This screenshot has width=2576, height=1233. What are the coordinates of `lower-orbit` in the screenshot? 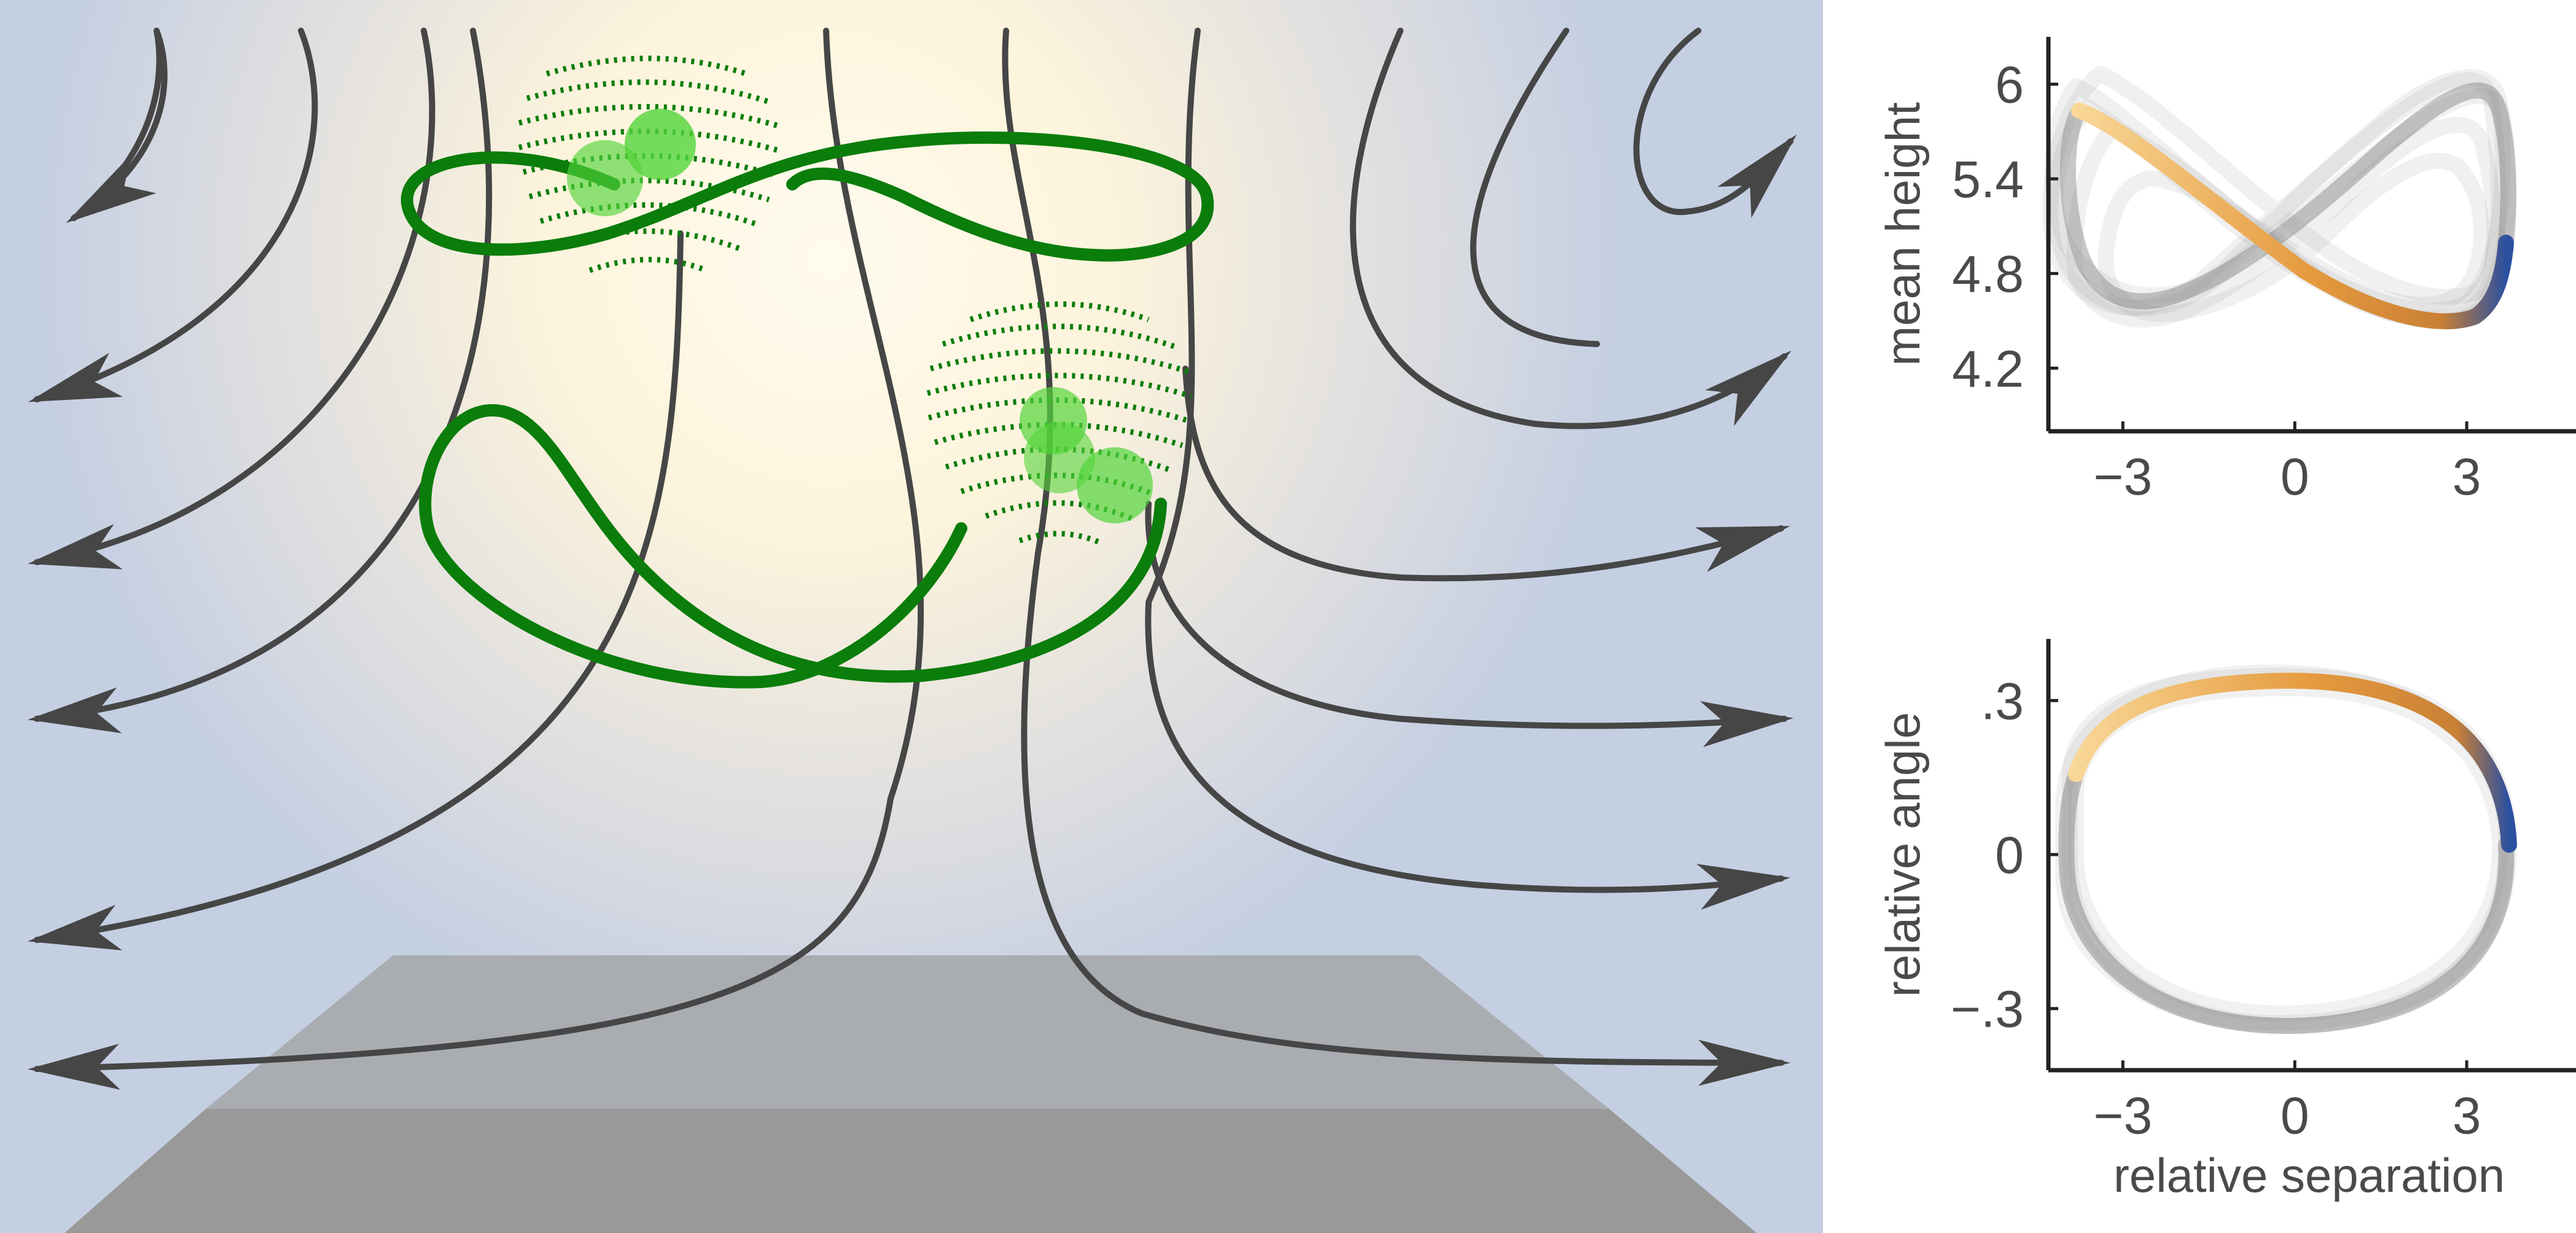 It's located at (793, 546).